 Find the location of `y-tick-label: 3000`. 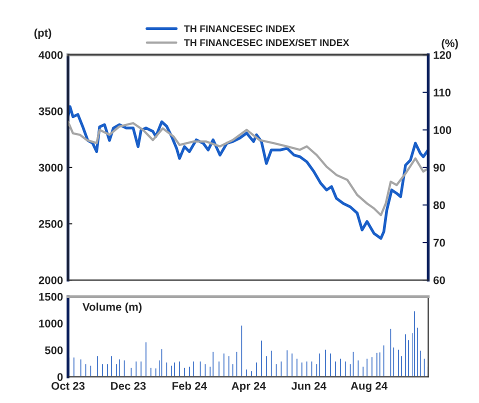

y-tick-label: 3000 is located at coordinates (50, 168).